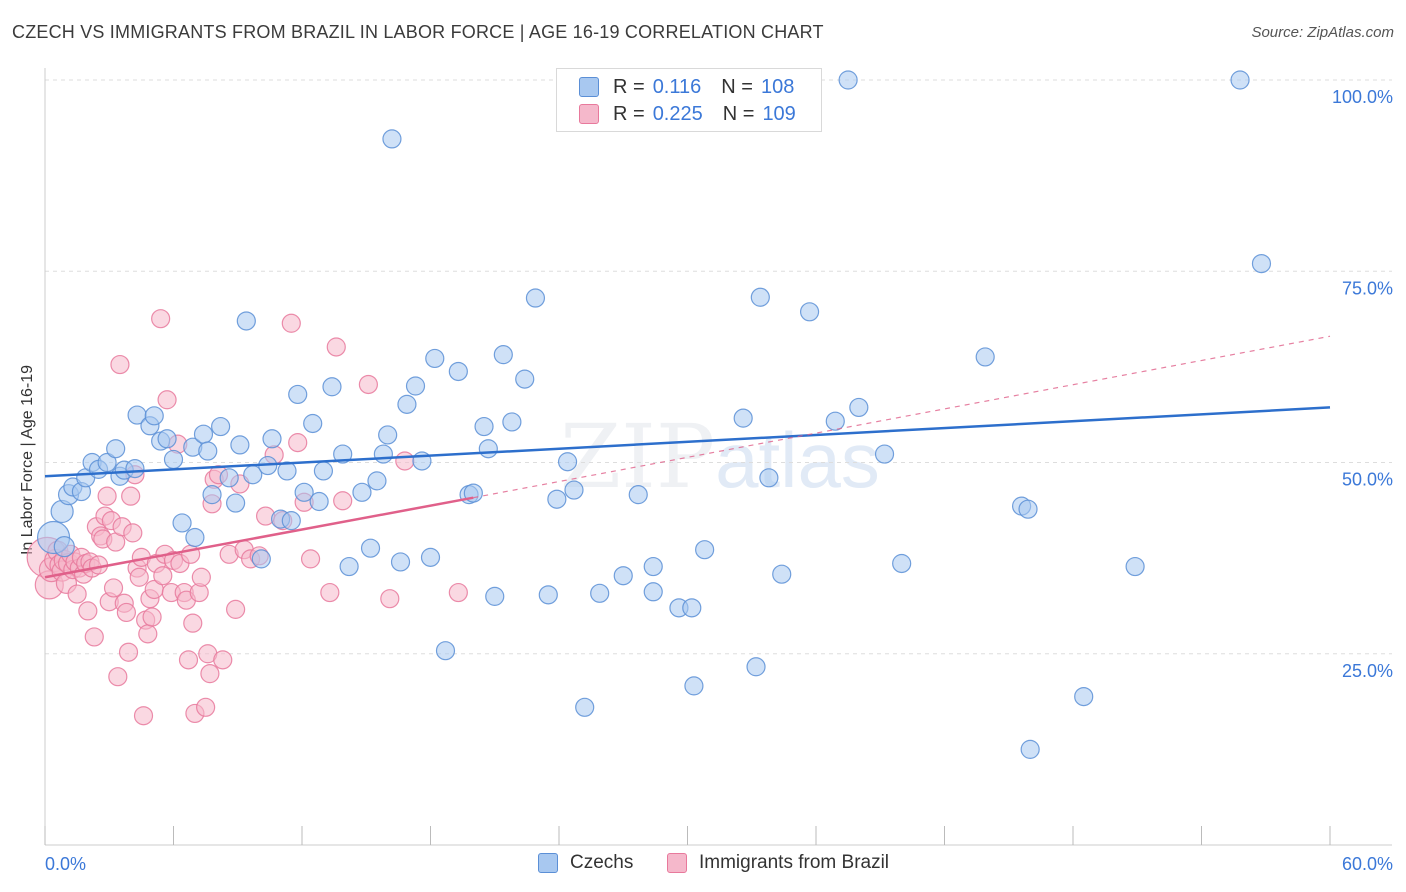 This screenshot has width=1406, height=892. What do you see at coordinates (1367, 864) in the screenshot?
I see `x-tick-label: 60.0%` at bounding box center [1367, 864].